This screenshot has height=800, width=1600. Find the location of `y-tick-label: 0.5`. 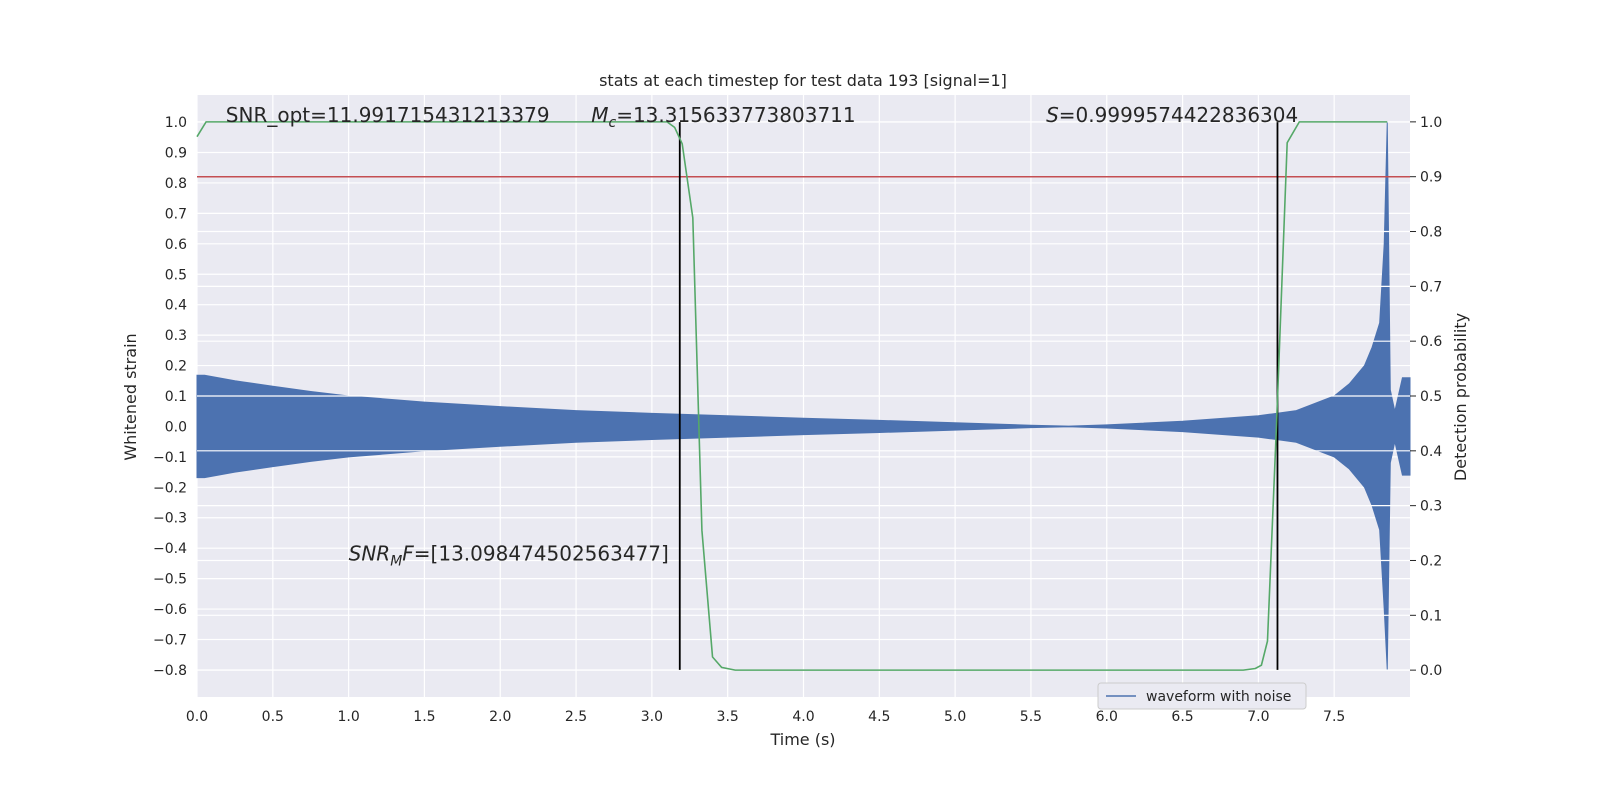

y-tick-label: 0.5 is located at coordinates (176, 275).